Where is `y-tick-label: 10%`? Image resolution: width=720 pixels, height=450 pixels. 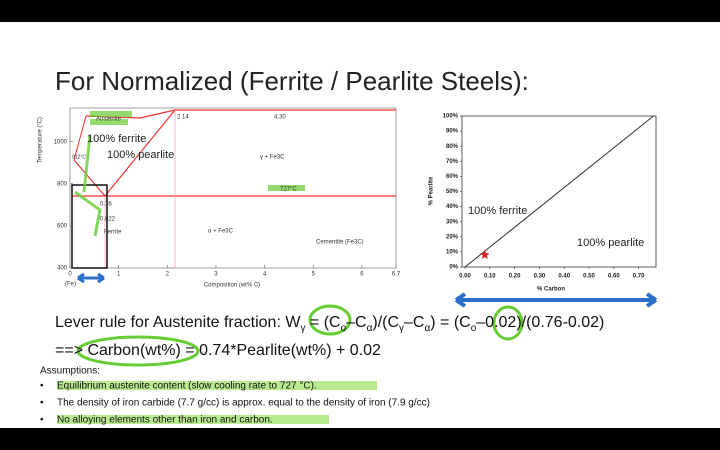 y-tick-label: 10% is located at coordinates (452, 252).